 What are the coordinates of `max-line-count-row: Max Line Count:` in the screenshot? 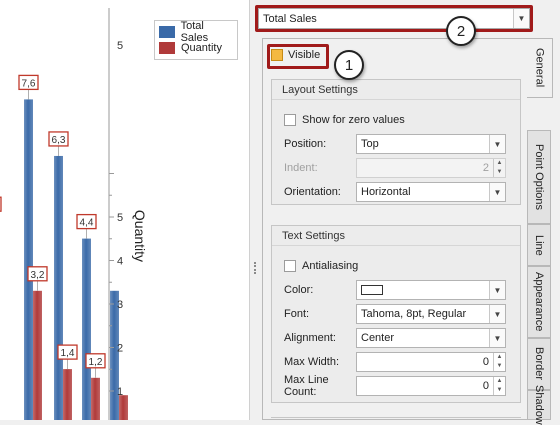 It's located at (320, 386).